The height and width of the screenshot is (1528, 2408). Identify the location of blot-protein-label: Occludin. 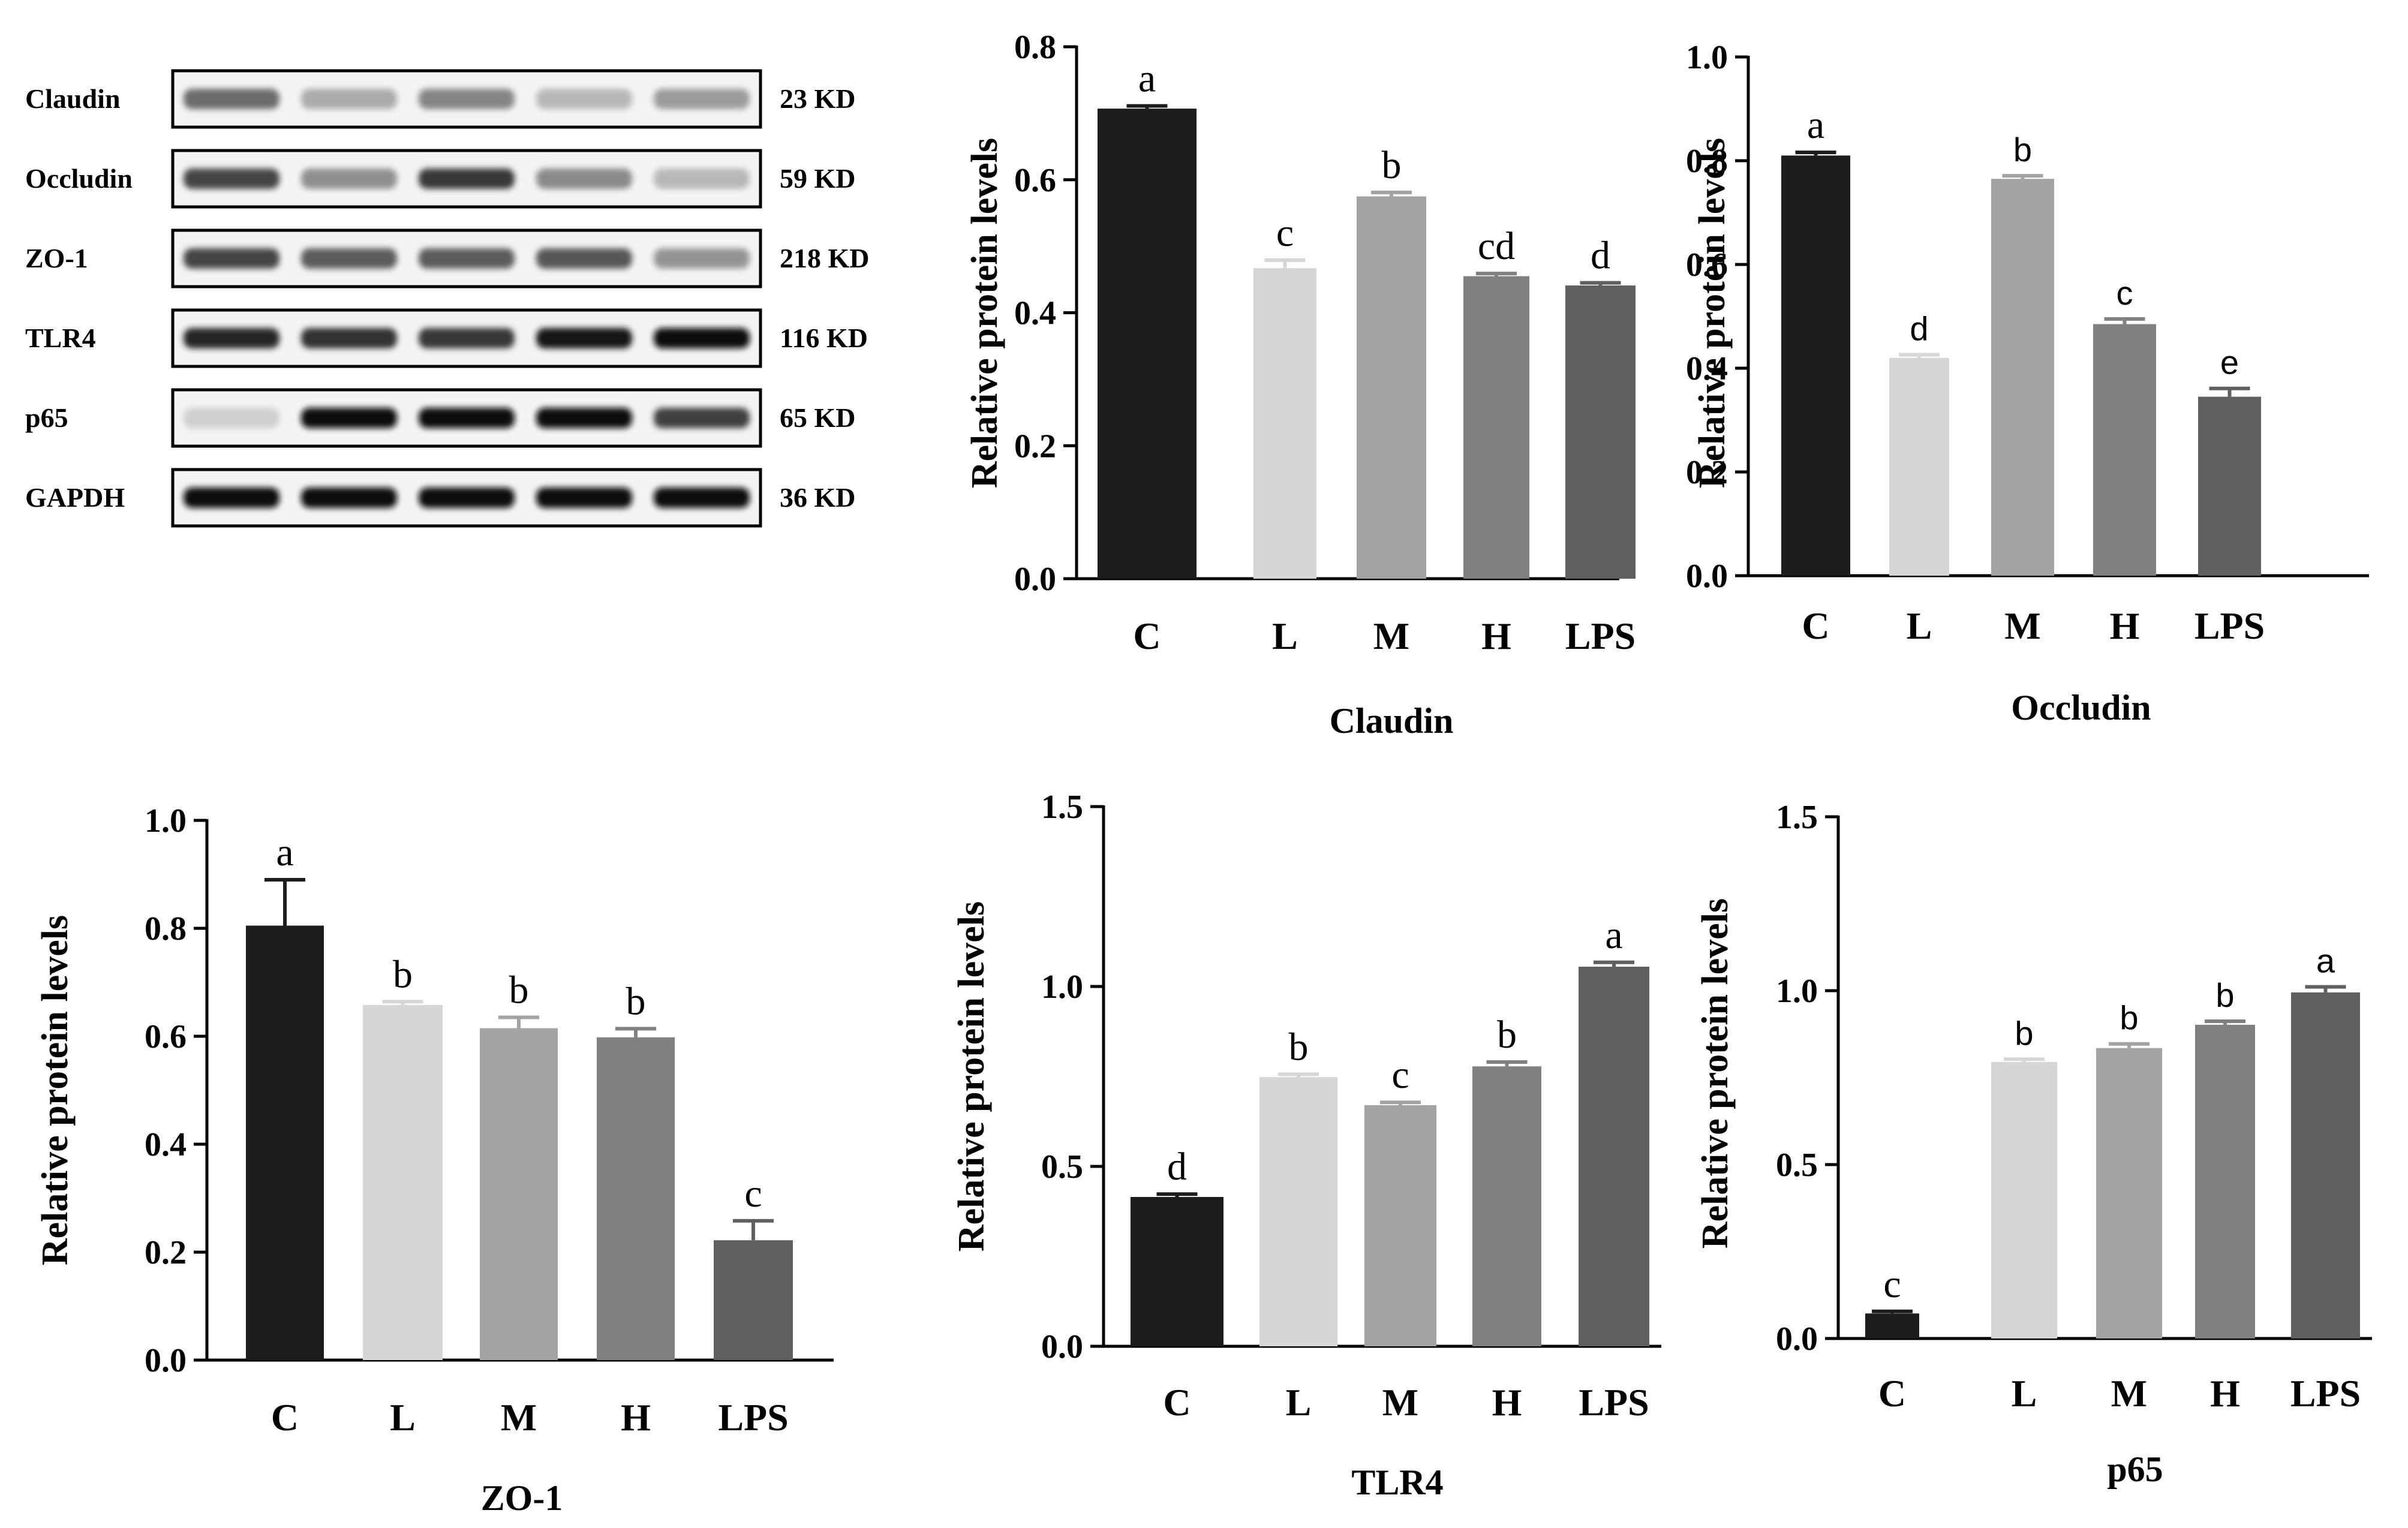
(79, 178).